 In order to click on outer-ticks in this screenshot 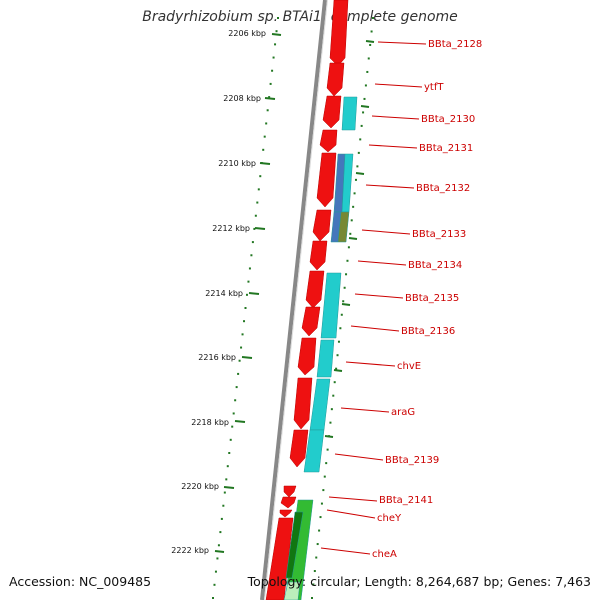, I will do `click(349, 239)`.